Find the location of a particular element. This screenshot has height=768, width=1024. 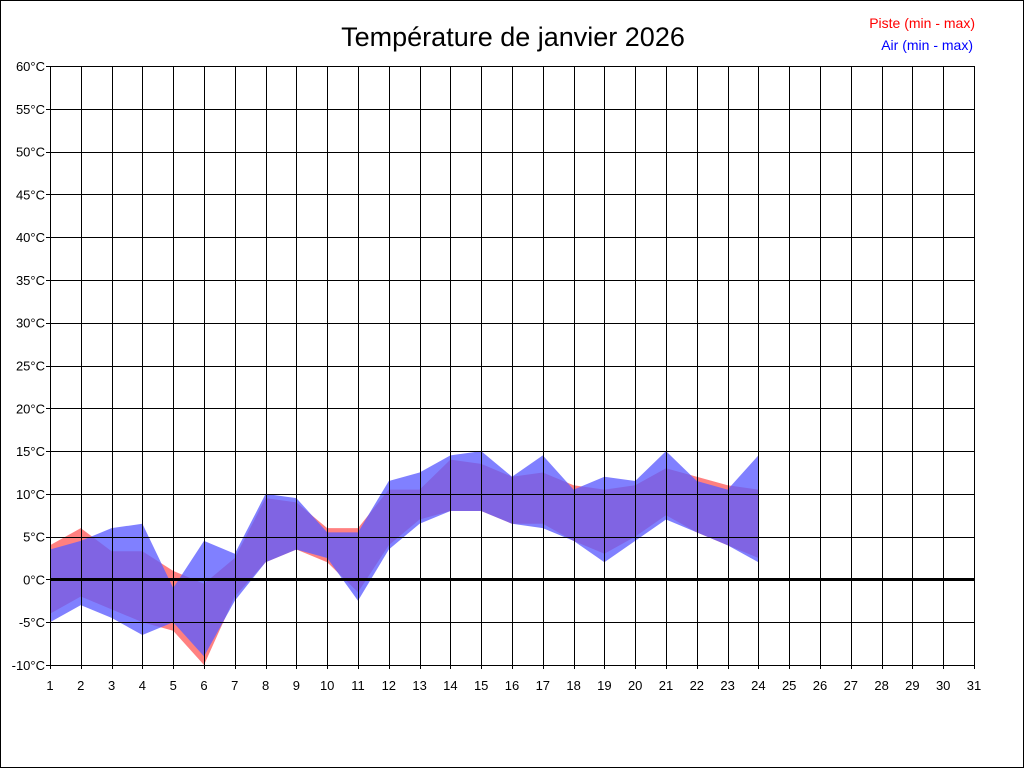

x-tick-label: 2 is located at coordinates (80, 685).